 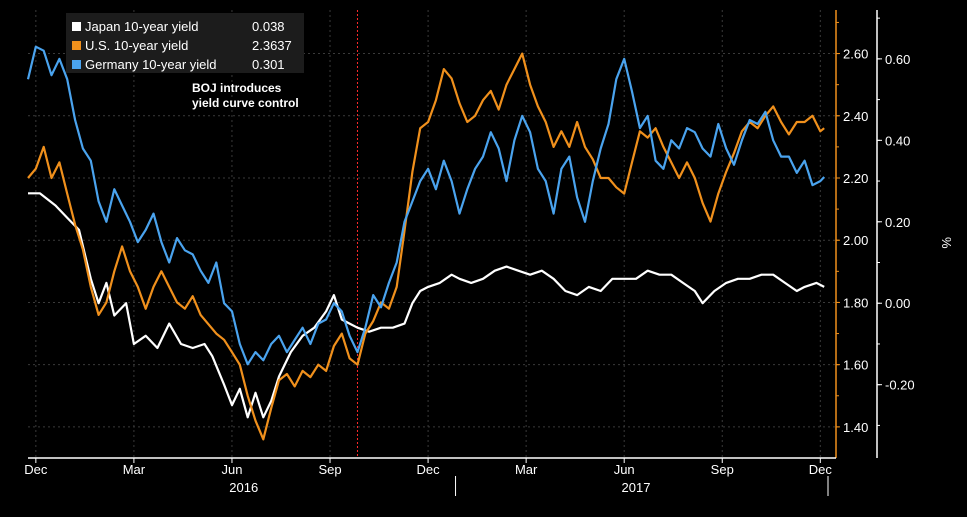 What do you see at coordinates (243, 487) in the screenshot?
I see `x-axis-year-label: 2016` at bounding box center [243, 487].